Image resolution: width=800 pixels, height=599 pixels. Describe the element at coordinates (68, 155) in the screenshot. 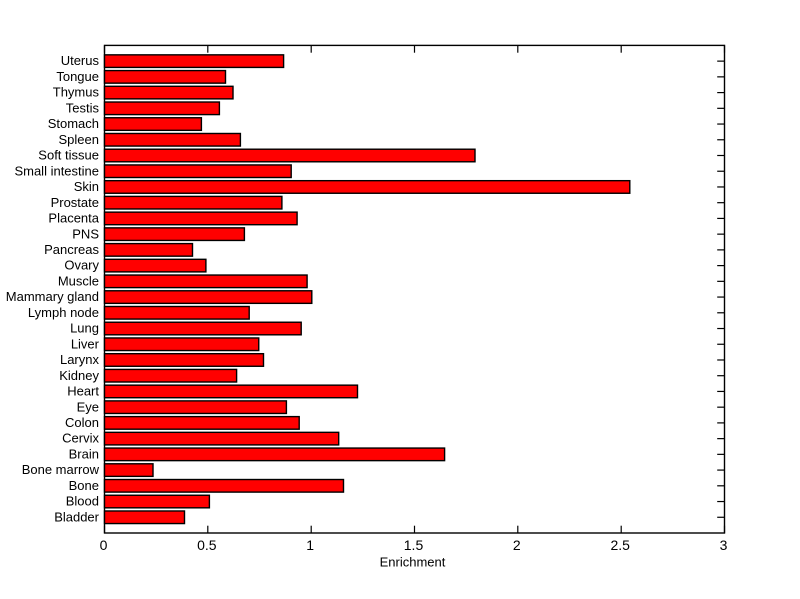

I see `svg-text: Soft tissue` at that location.